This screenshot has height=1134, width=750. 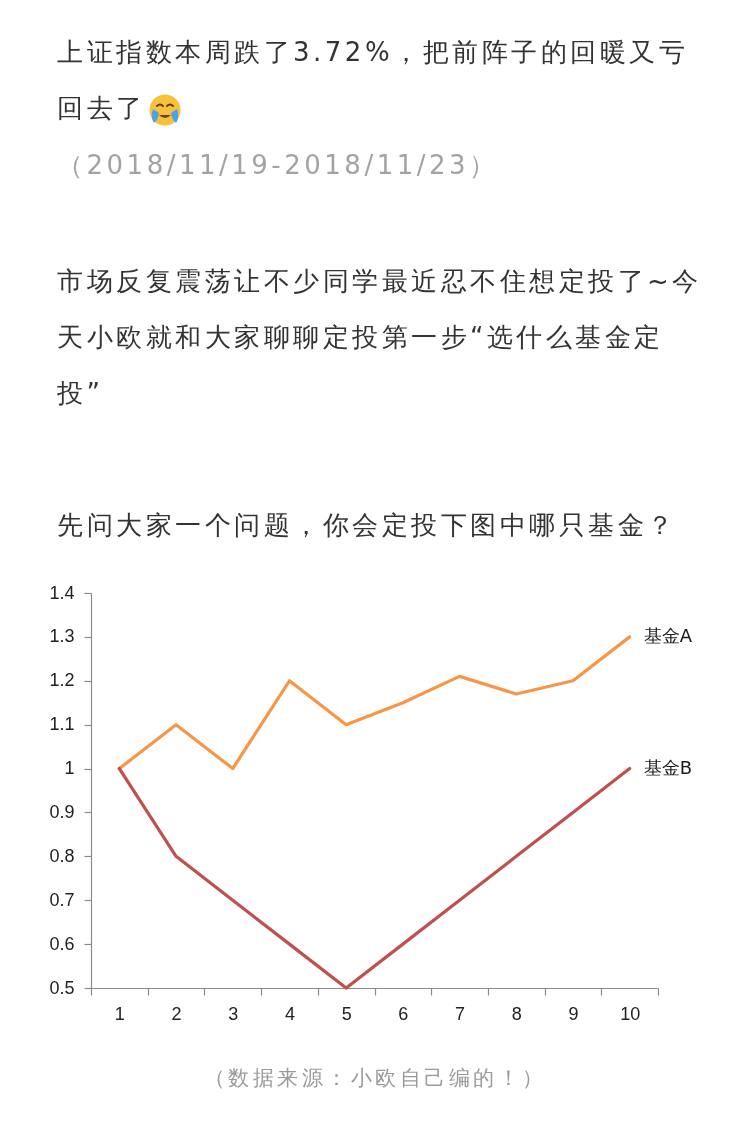 What do you see at coordinates (62, 680) in the screenshot?
I see `y-tick-label: 1.2` at bounding box center [62, 680].